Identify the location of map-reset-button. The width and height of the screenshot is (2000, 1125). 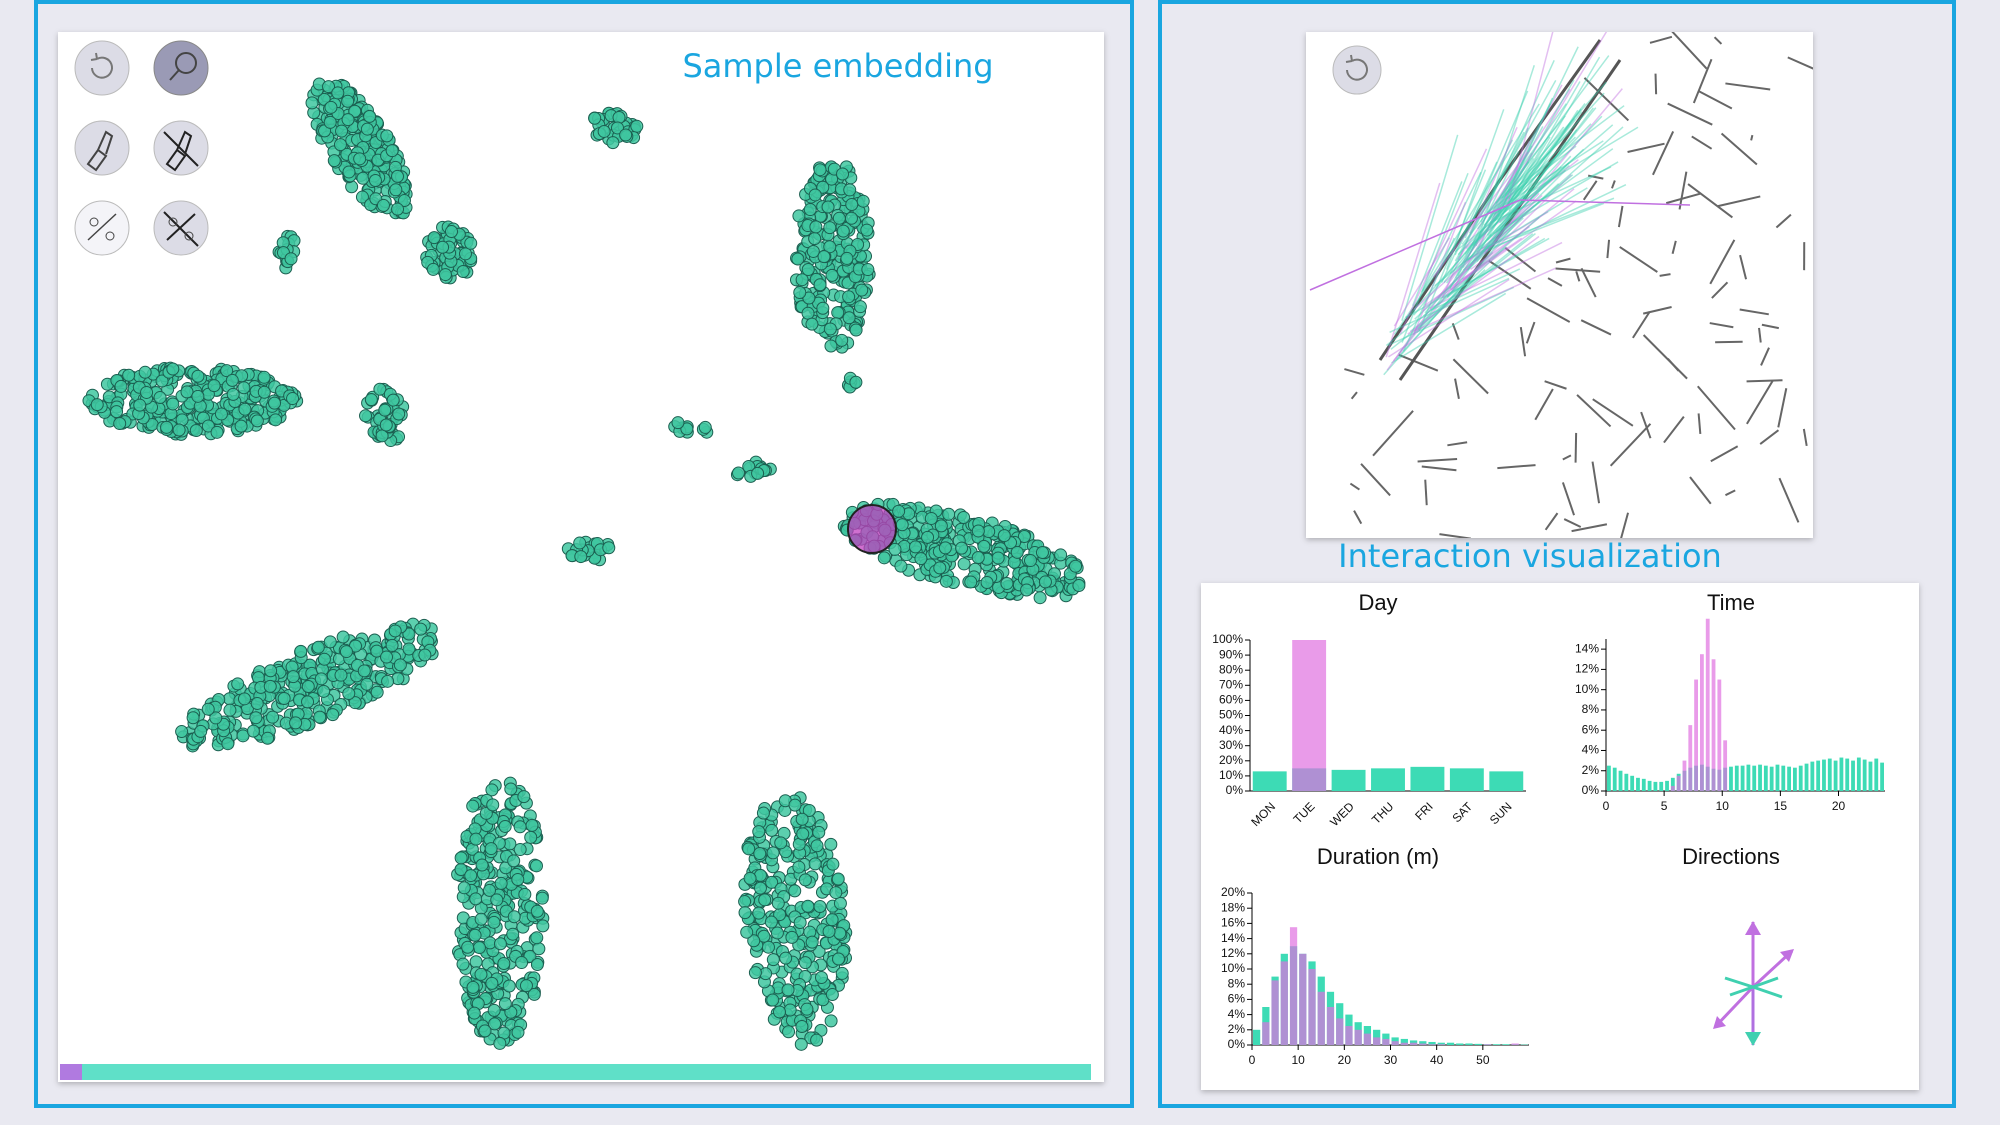
(1357, 70).